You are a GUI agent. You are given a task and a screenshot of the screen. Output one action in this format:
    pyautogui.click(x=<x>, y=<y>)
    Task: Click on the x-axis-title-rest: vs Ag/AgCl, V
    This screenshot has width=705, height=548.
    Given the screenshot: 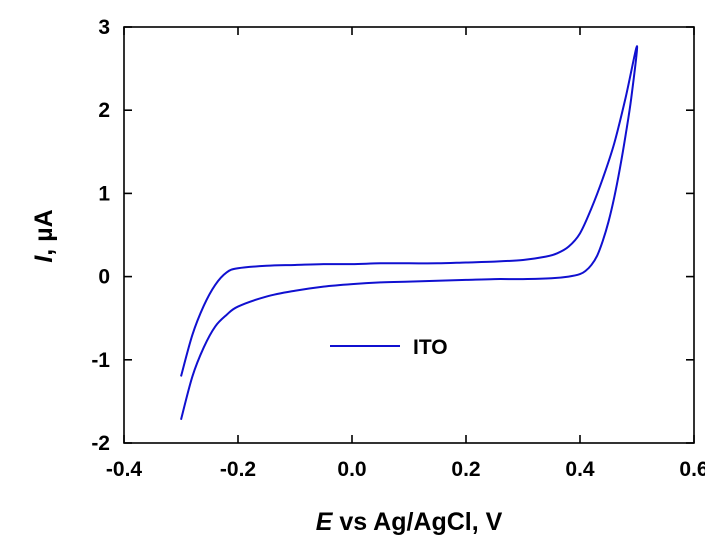 What is the action you would take?
    pyautogui.click(x=417, y=522)
    